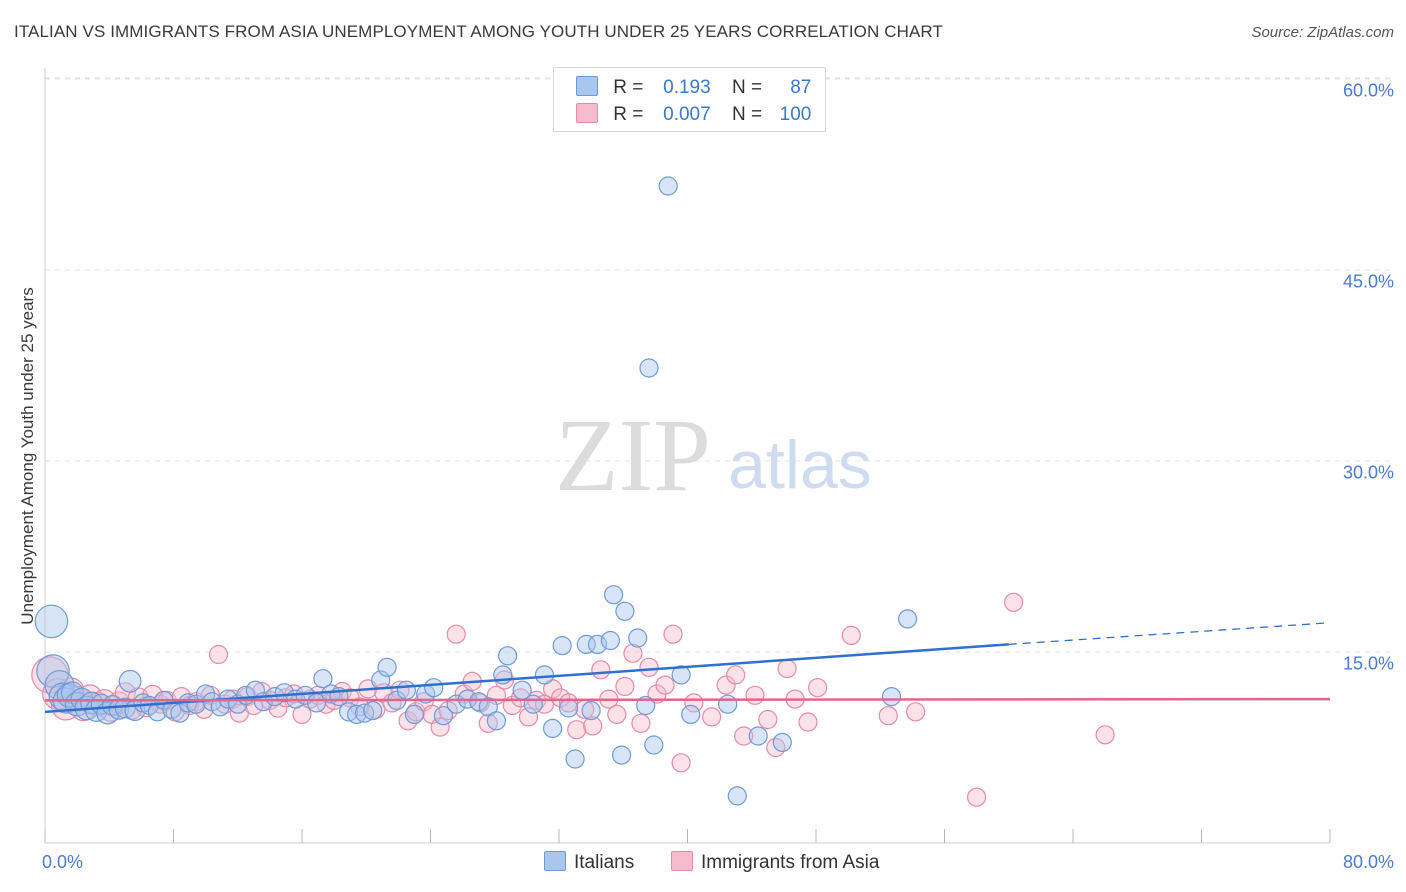 The width and height of the screenshot is (1406, 892). I want to click on correlation-legend: R = 0.193 N = 87 R = 0.007 N = 100, so click(689, 99).